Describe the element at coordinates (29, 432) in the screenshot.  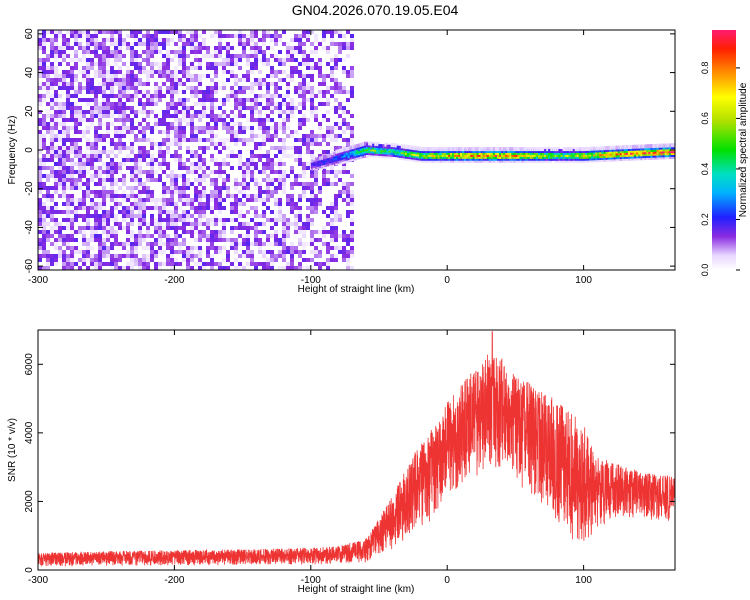
I see `y-tick-label: 4000` at that location.